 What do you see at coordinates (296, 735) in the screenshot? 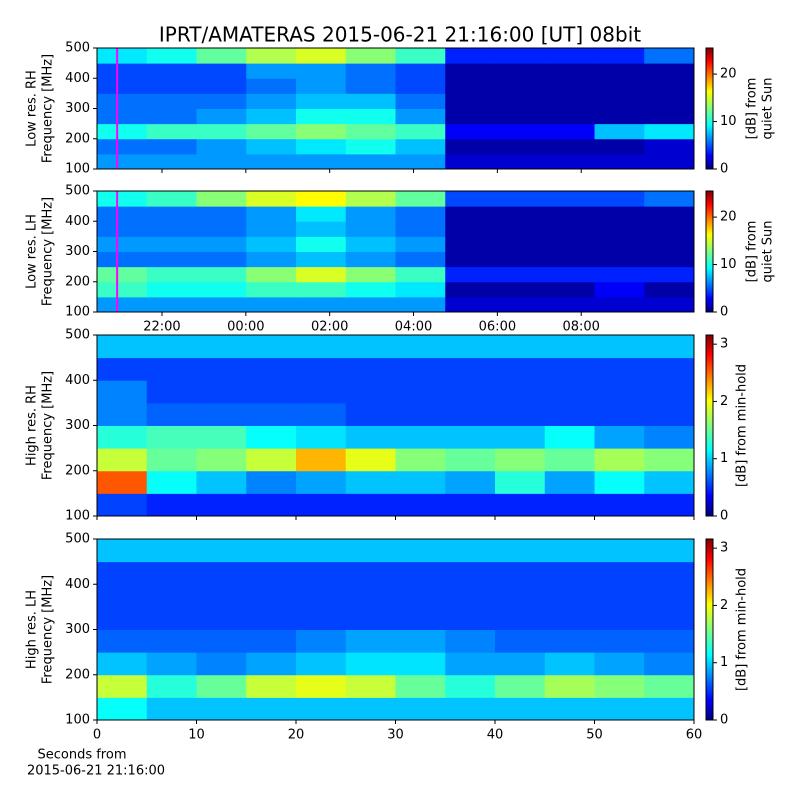
I see `x-tick-label: 20` at bounding box center [296, 735].